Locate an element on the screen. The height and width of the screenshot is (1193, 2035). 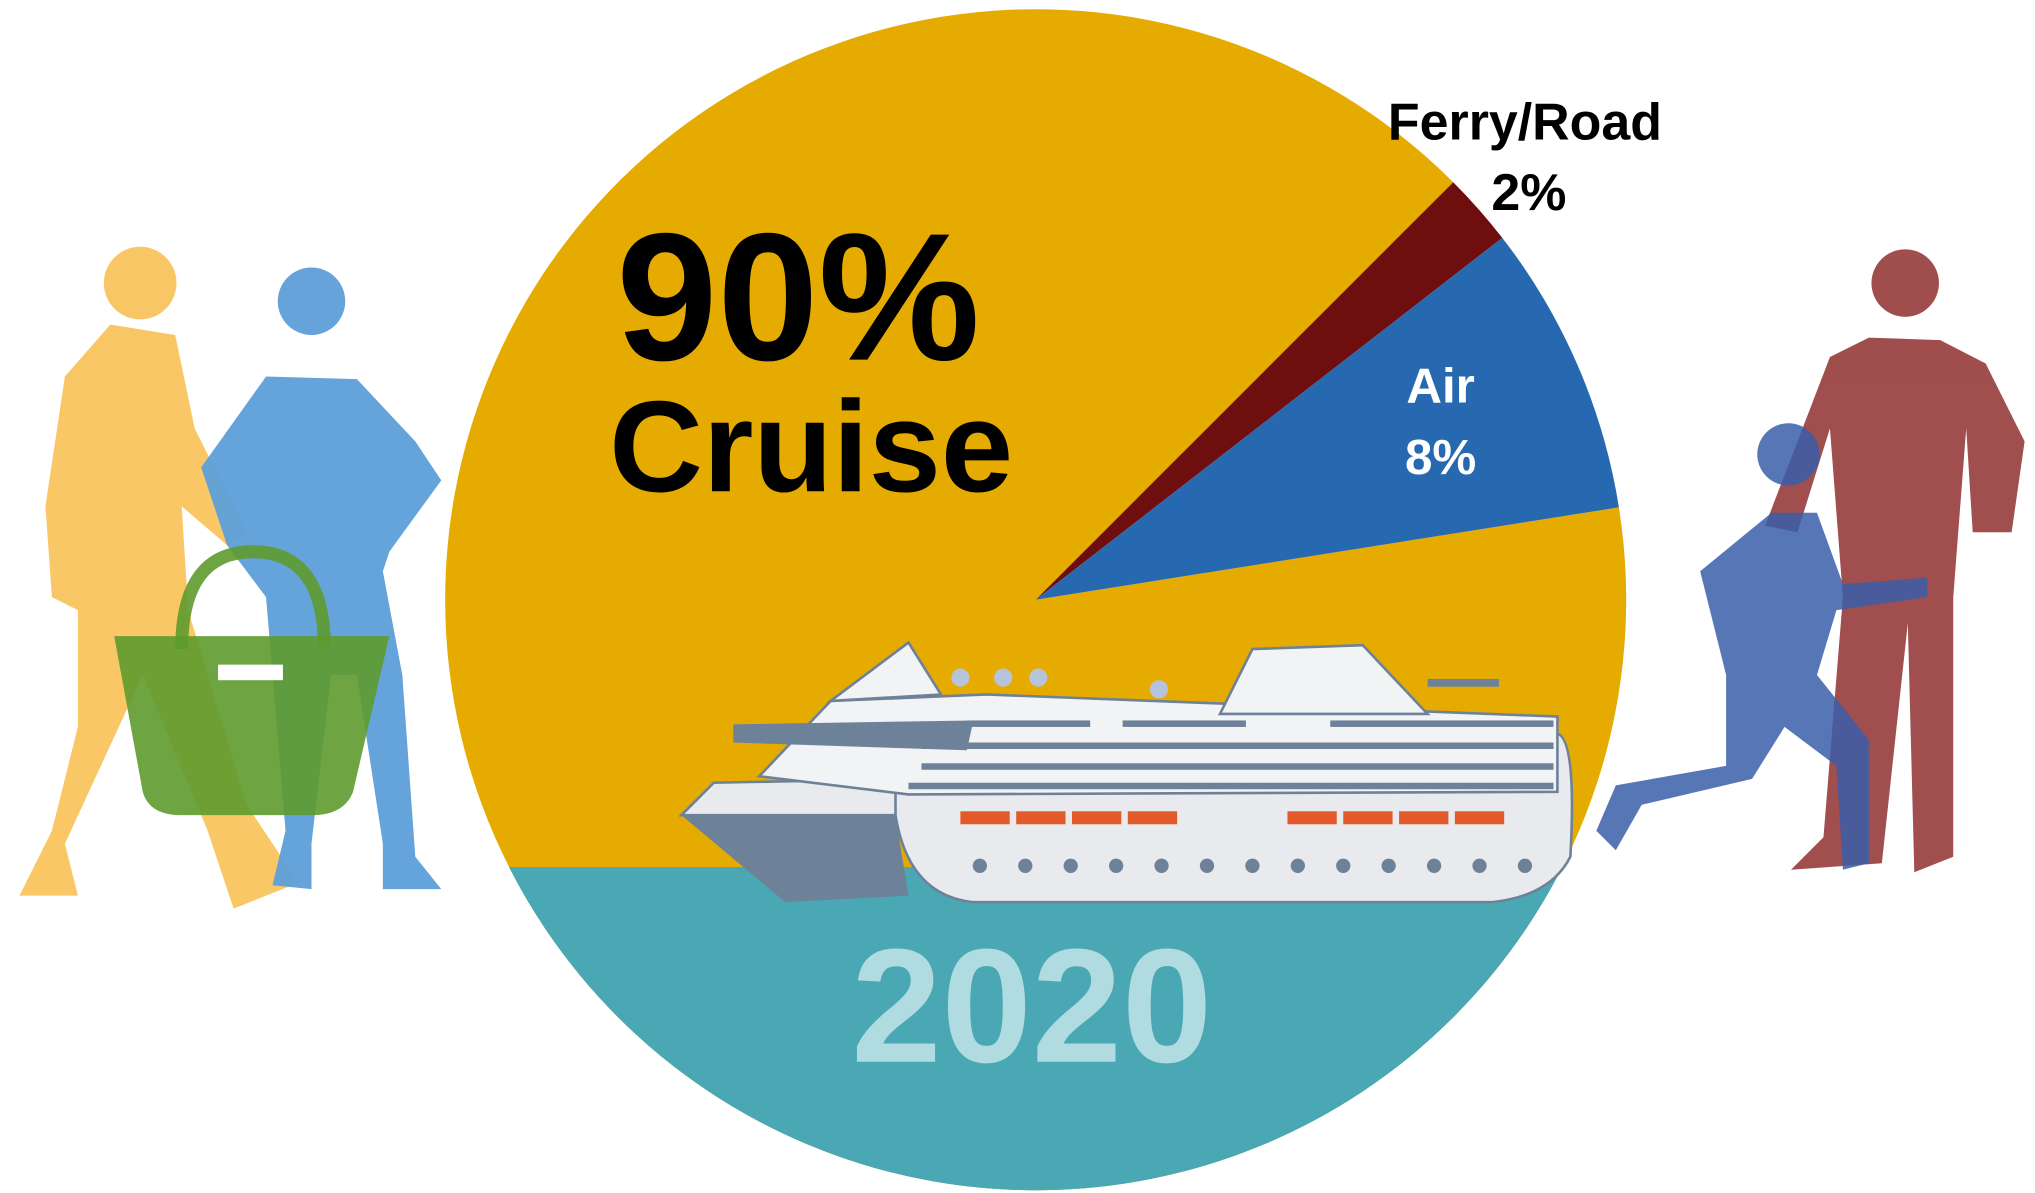
slice-value-label: 90% is located at coordinates (798, 297).